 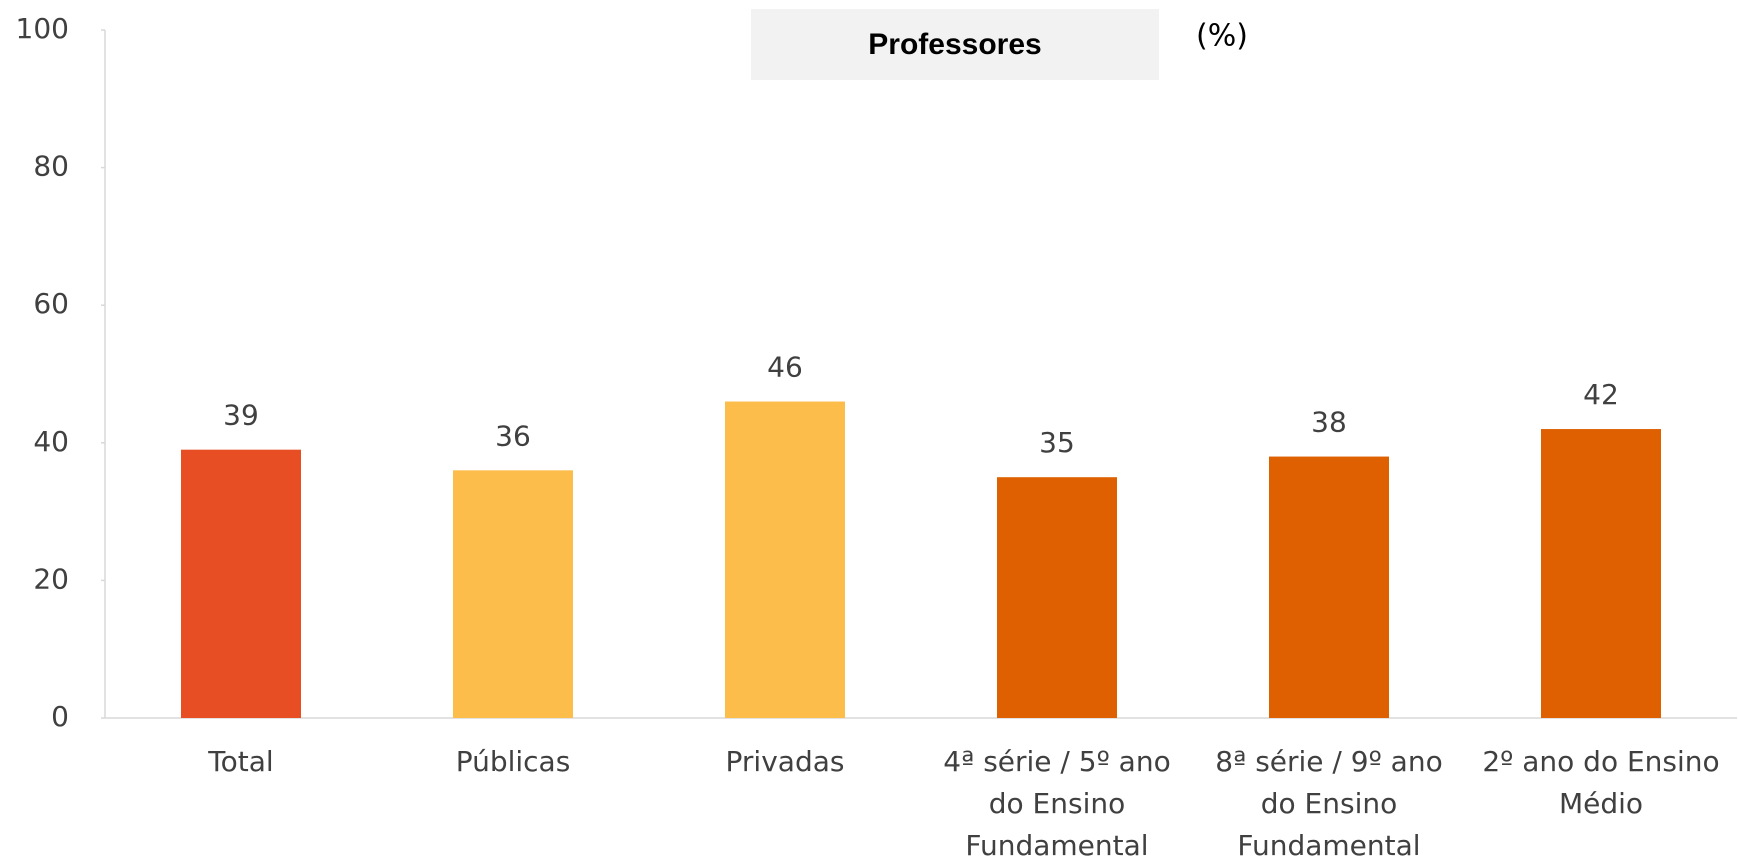 I want to click on y-tick-label: 60, so click(x=51, y=303).